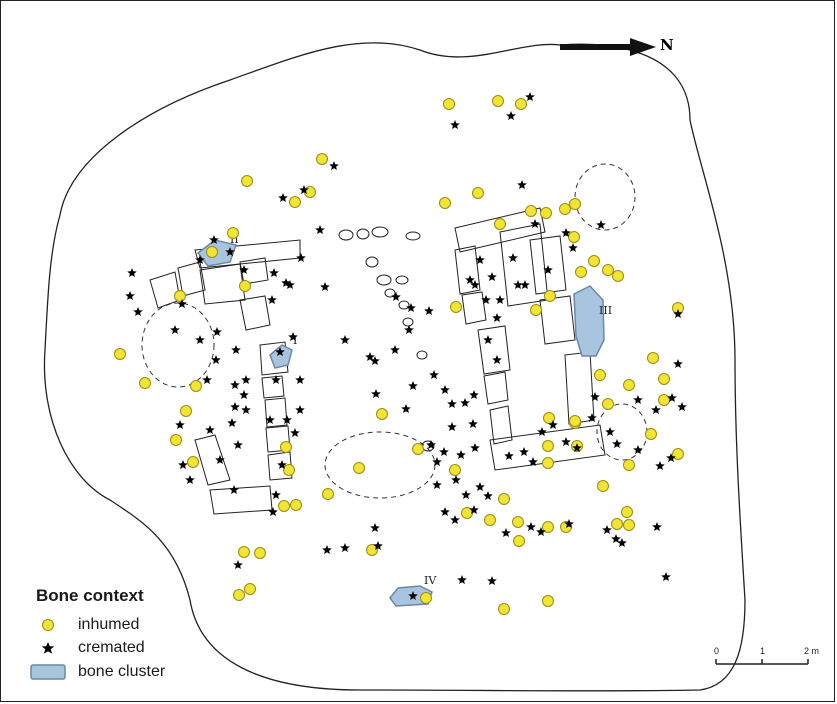 Image resolution: width=837 pixels, height=704 pixels. What do you see at coordinates (608, 47) in the screenshot?
I see `north-arrow` at bounding box center [608, 47].